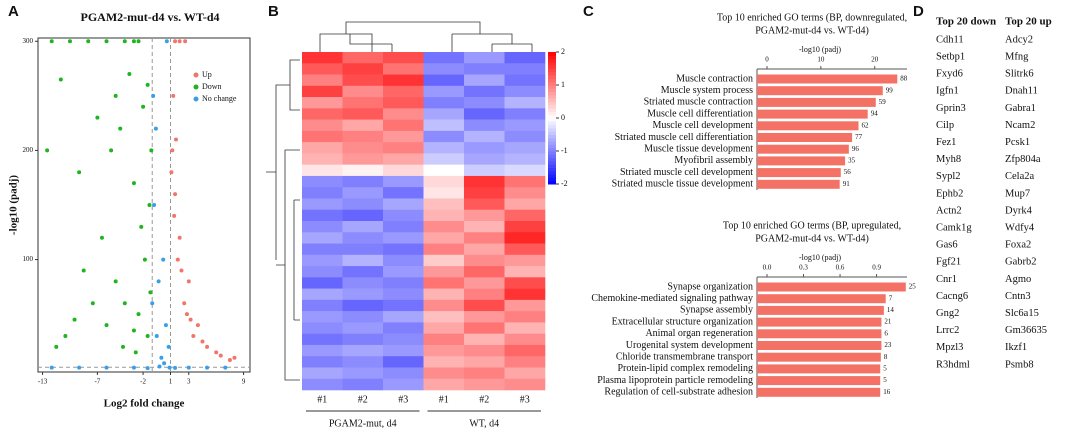  What do you see at coordinates (684, 356) in the screenshot?
I see `y-tick-label: Chloride transmembrane transport` at bounding box center [684, 356].